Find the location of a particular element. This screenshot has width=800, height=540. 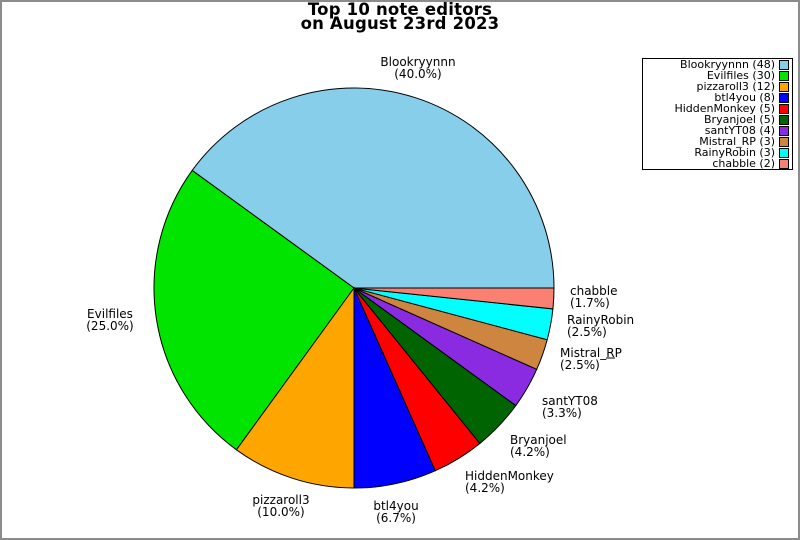

legend-row-HiddenMonkey: HiddenMonkey (5) is located at coordinates (716, 108).